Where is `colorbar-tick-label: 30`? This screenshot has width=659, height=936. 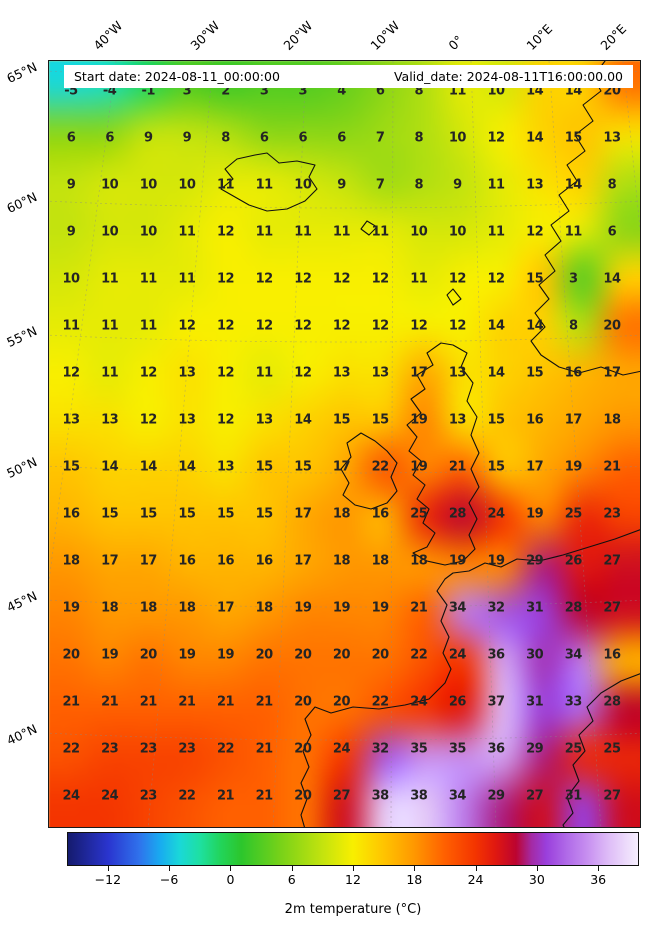 colorbar-tick-label: 30 is located at coordinates (536, 879).